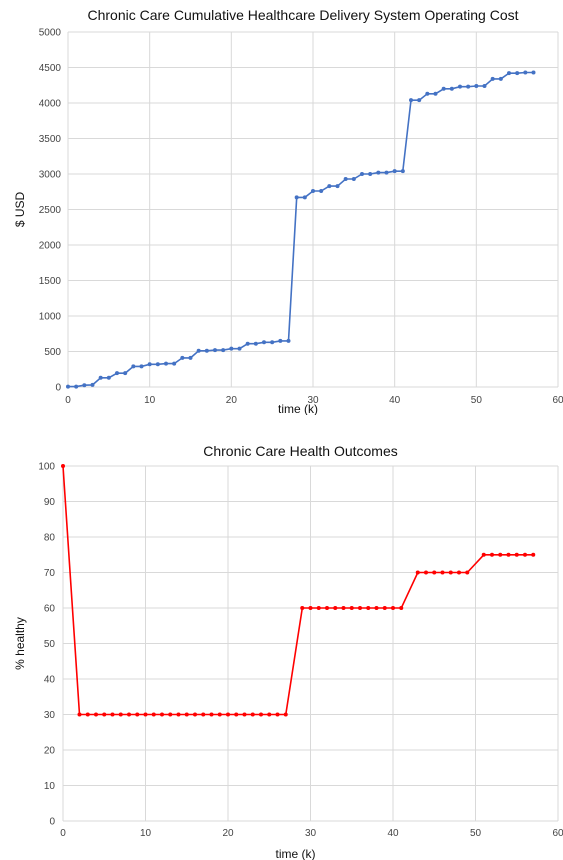 This screenshot has width=563, height=860. Describe the element at coordinates (50, 281) in the screenshot. I see `cost-y-tick-label: 1500` at that location.